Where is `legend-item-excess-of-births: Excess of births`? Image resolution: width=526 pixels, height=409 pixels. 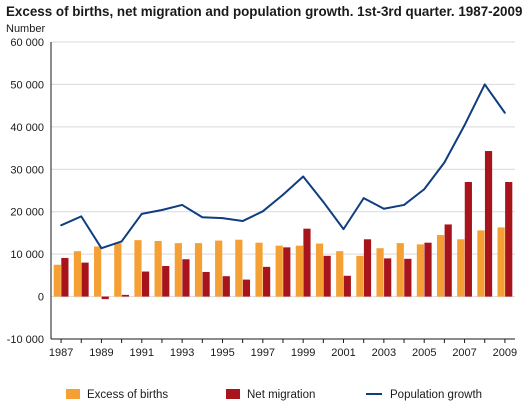
legend-item-excess-of-births: Excess of births is located at coordinates (117, 395).